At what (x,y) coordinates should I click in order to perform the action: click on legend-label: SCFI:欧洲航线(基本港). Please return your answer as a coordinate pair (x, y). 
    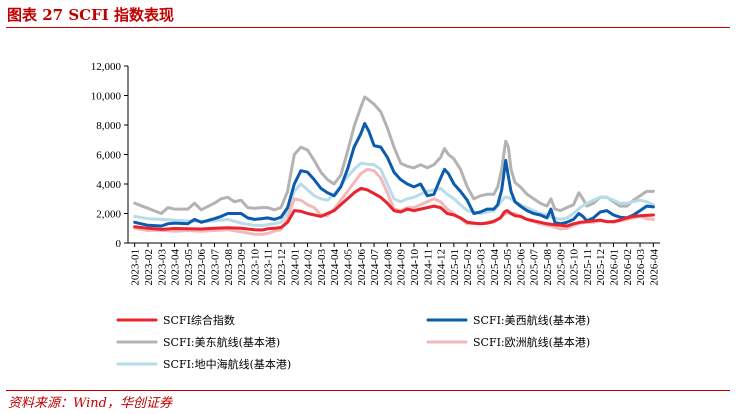
    Looking at the image, I should click on (531, 342).